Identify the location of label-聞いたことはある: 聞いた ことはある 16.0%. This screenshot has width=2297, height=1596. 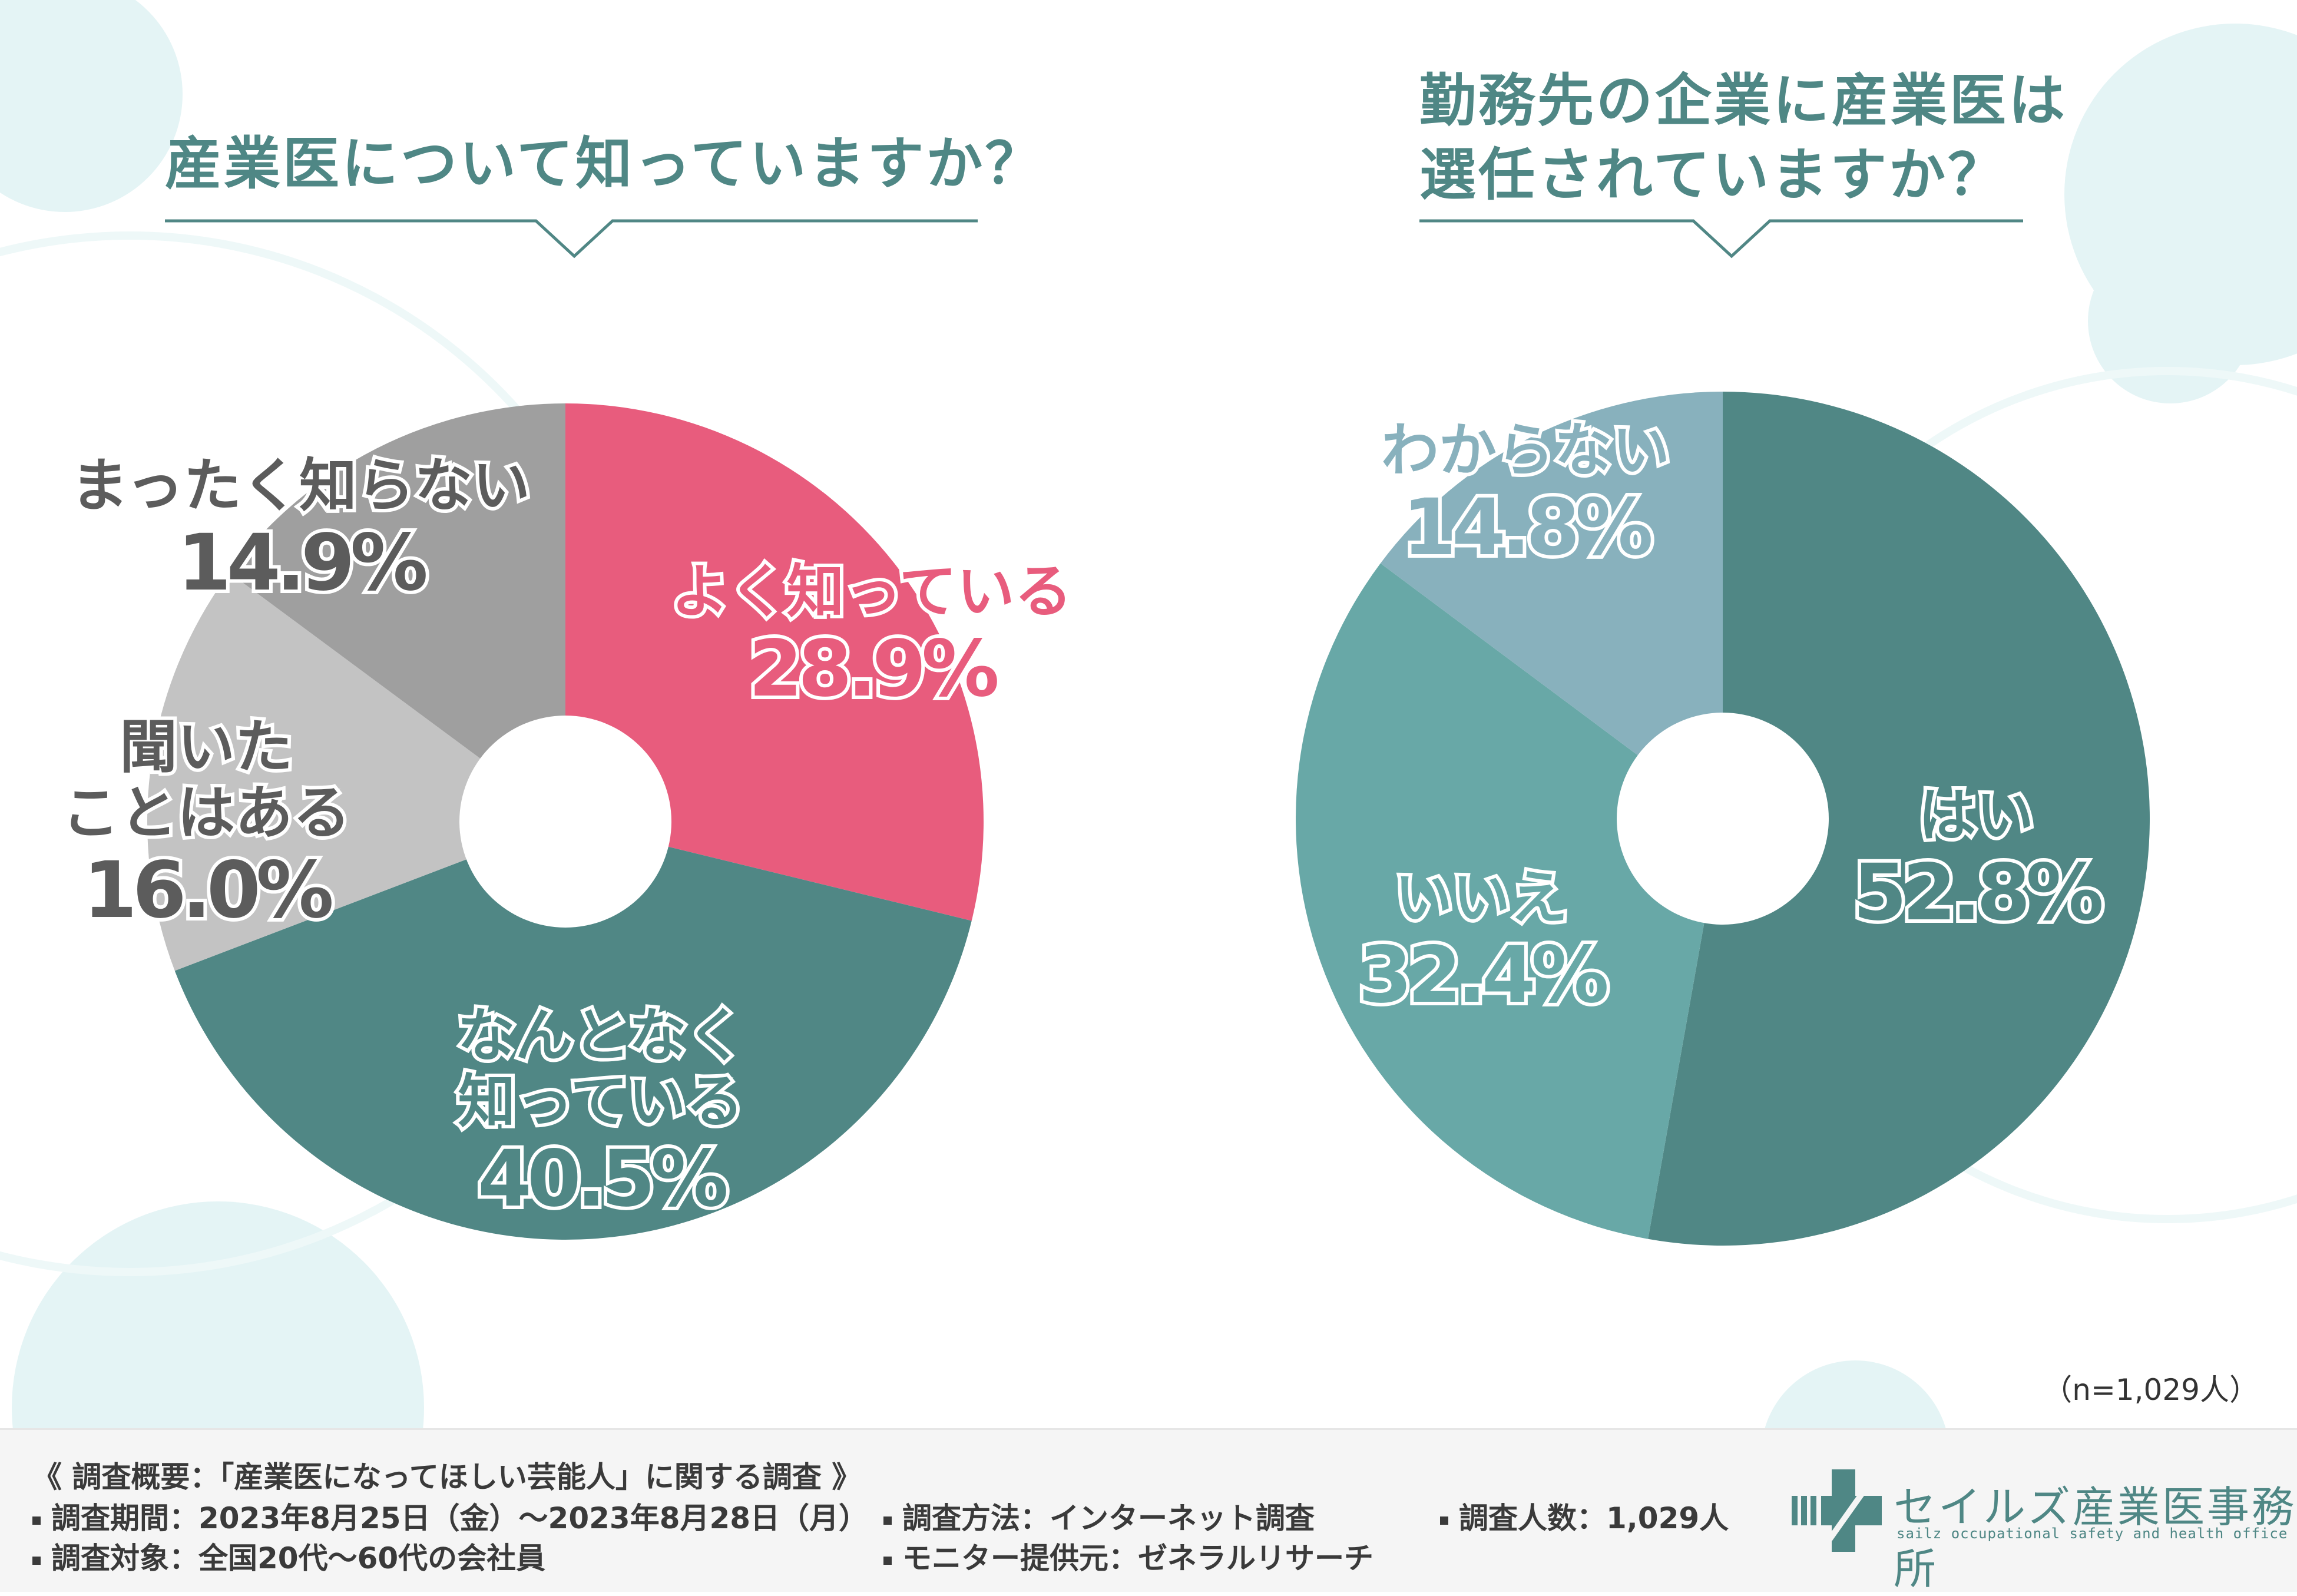
(206, 824).